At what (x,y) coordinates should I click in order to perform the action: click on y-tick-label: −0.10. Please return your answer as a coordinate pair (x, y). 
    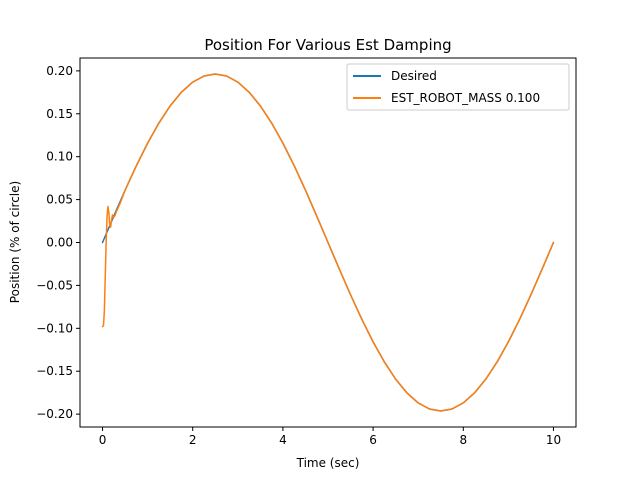
    Looking at the image, I should click on (54, 328).